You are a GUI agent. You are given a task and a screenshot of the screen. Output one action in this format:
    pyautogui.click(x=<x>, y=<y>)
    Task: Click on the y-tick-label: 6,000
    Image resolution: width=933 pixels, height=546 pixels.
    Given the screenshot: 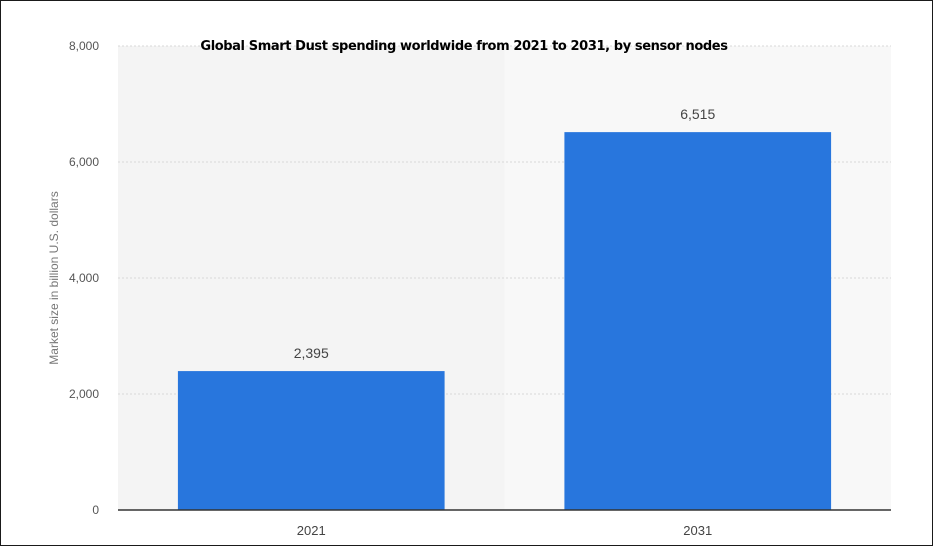 What is the action you would take?
    pyautogui.click(x=84, y=162)
    